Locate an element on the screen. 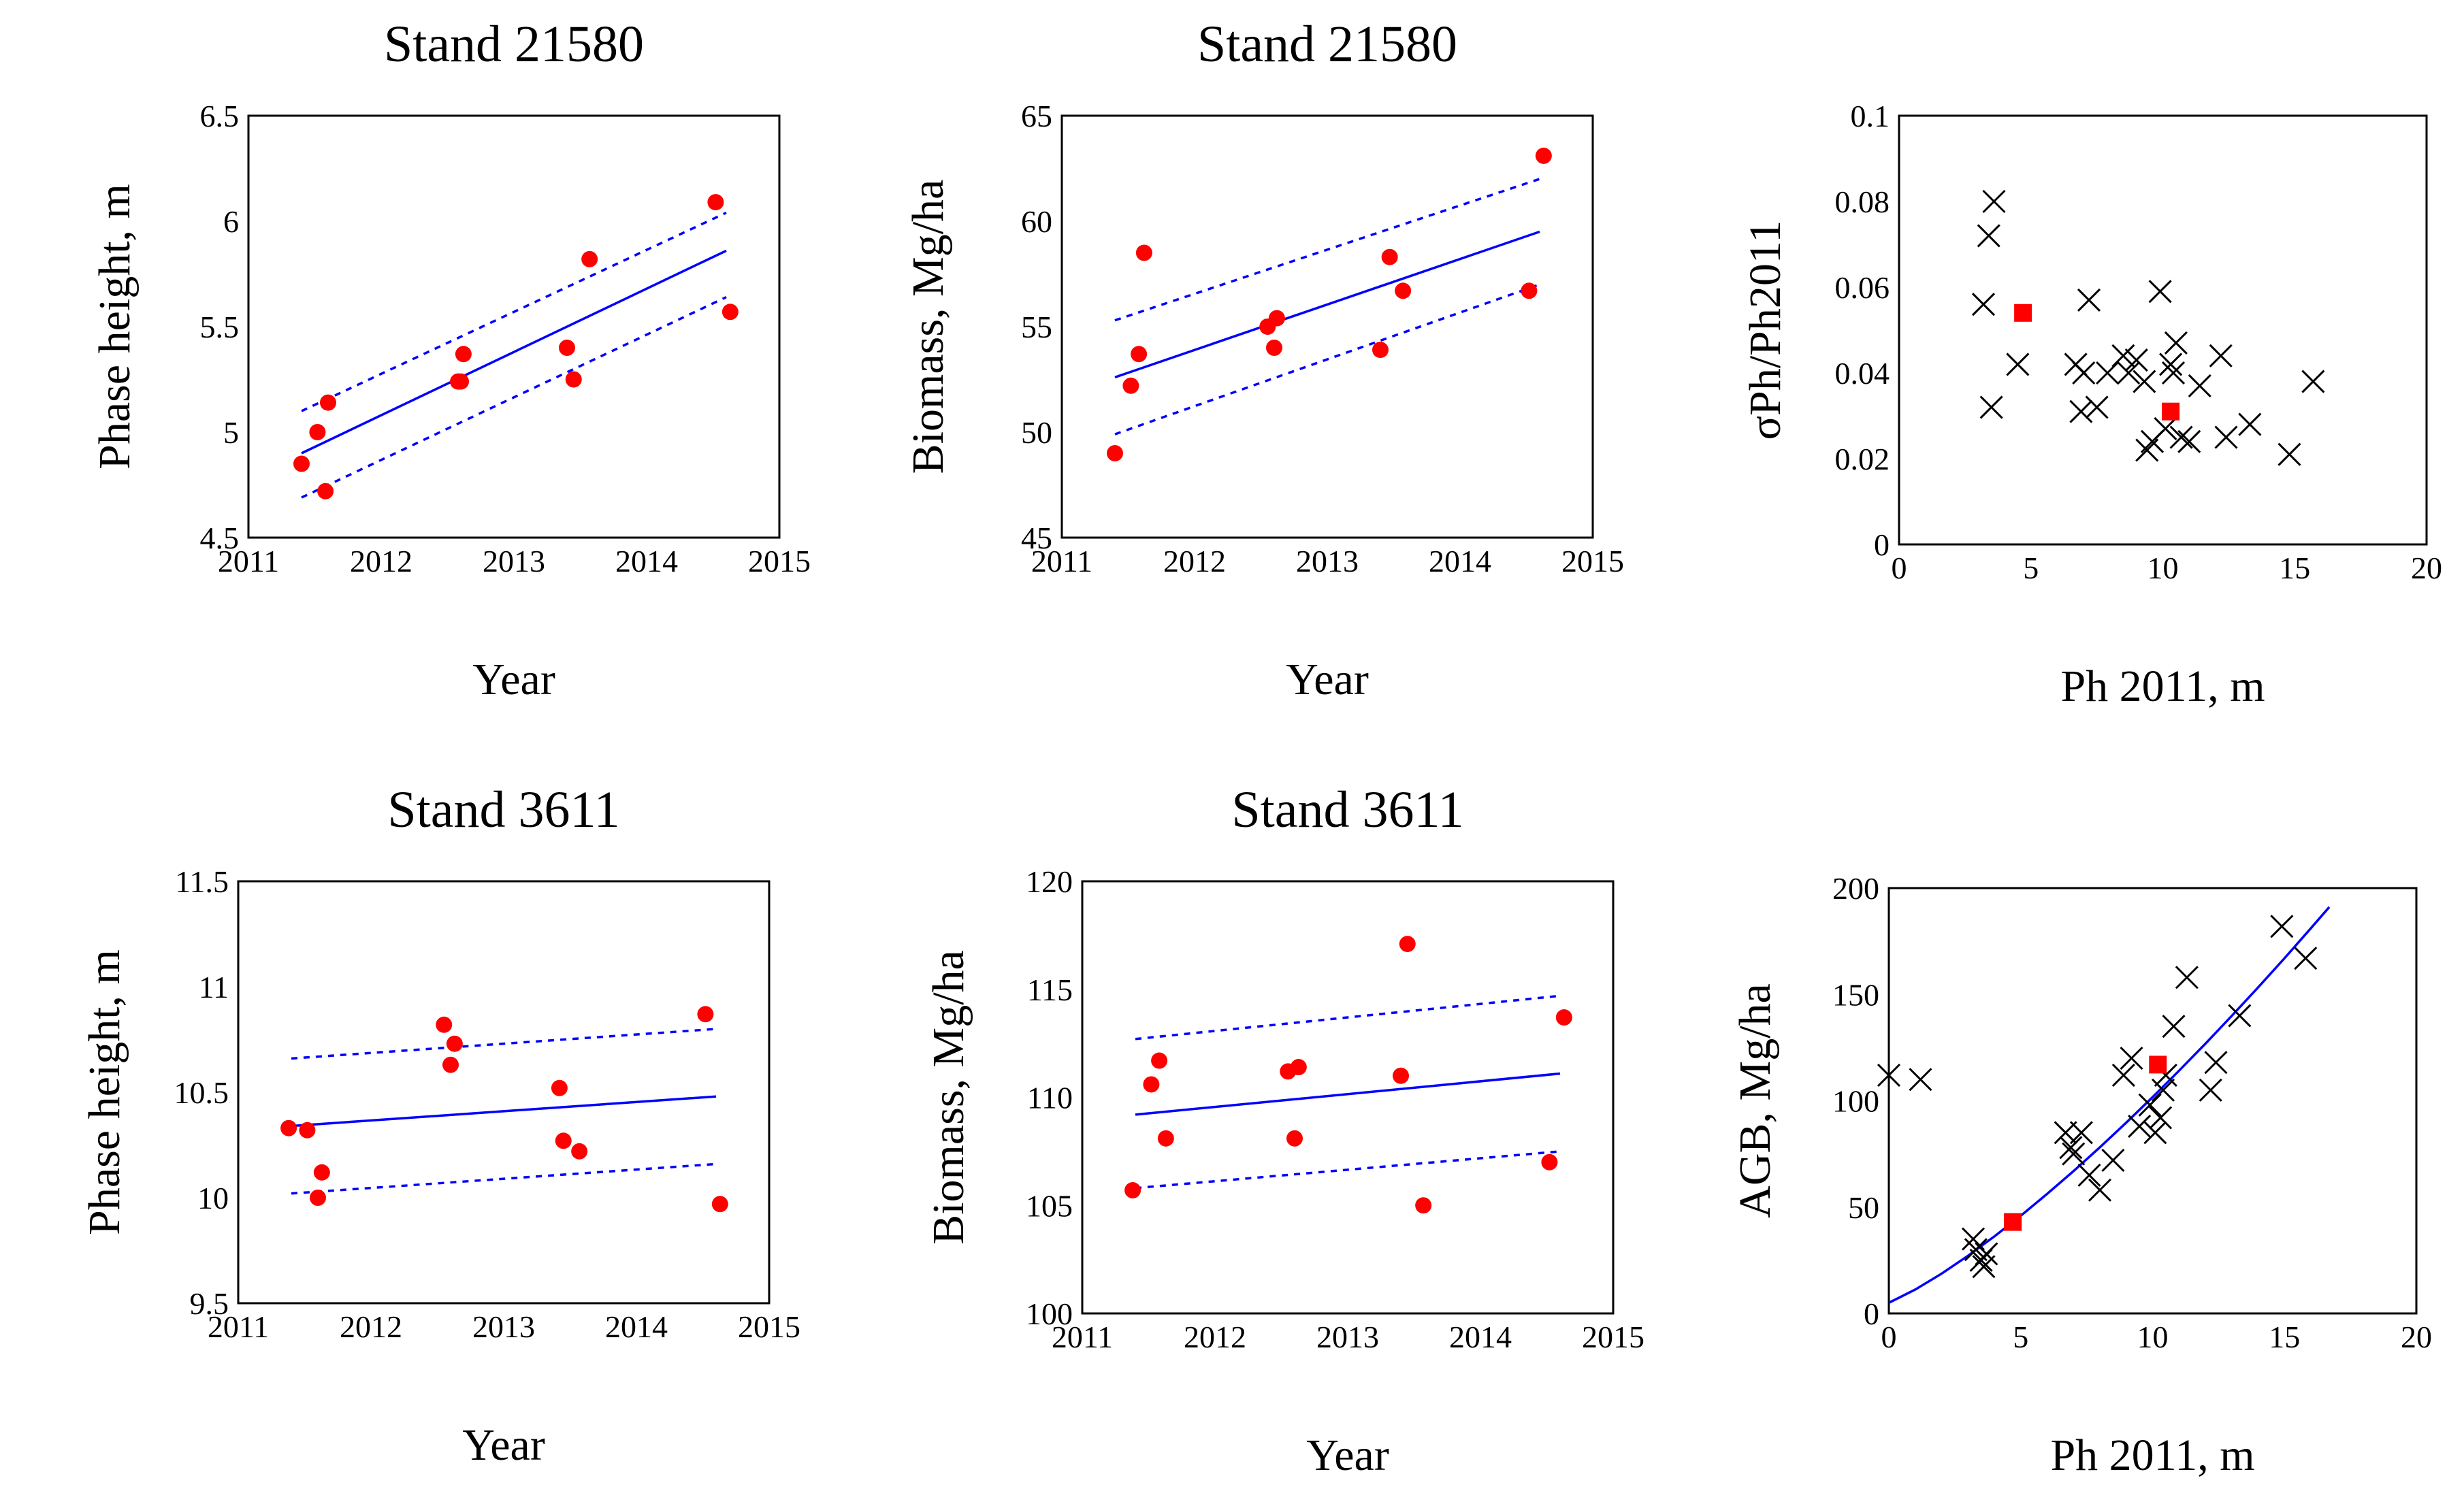 This screenshot has width=2464, height=1489. chart-title: Stand 21580 is located at coordinates (514, 45).